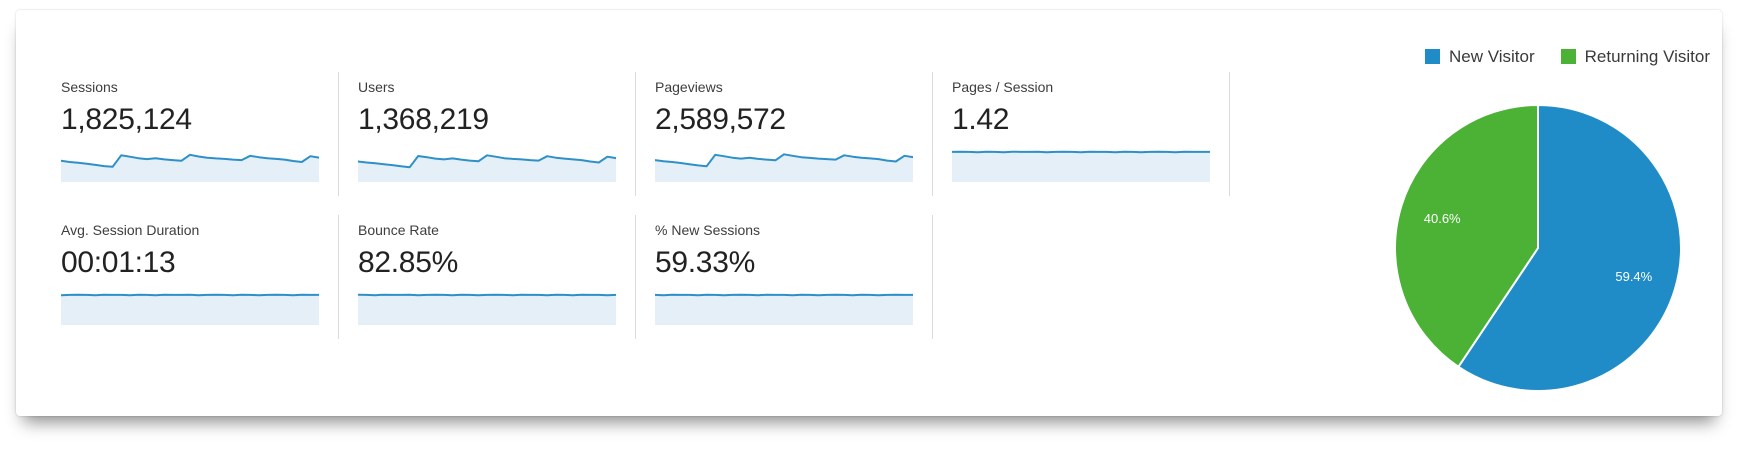 This screenshot has height=460, width=1740. What do you see at coordinates (89, 87) in the screenshot?
I see `metric-label: Sessions` at bounding box center [89, 87].